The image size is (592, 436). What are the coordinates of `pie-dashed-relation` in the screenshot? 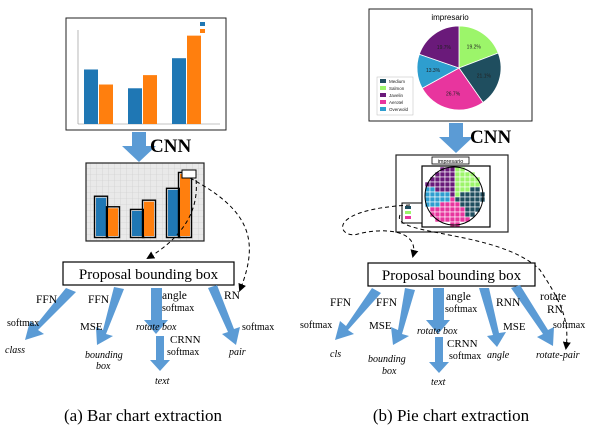 It's located at (485, 282).